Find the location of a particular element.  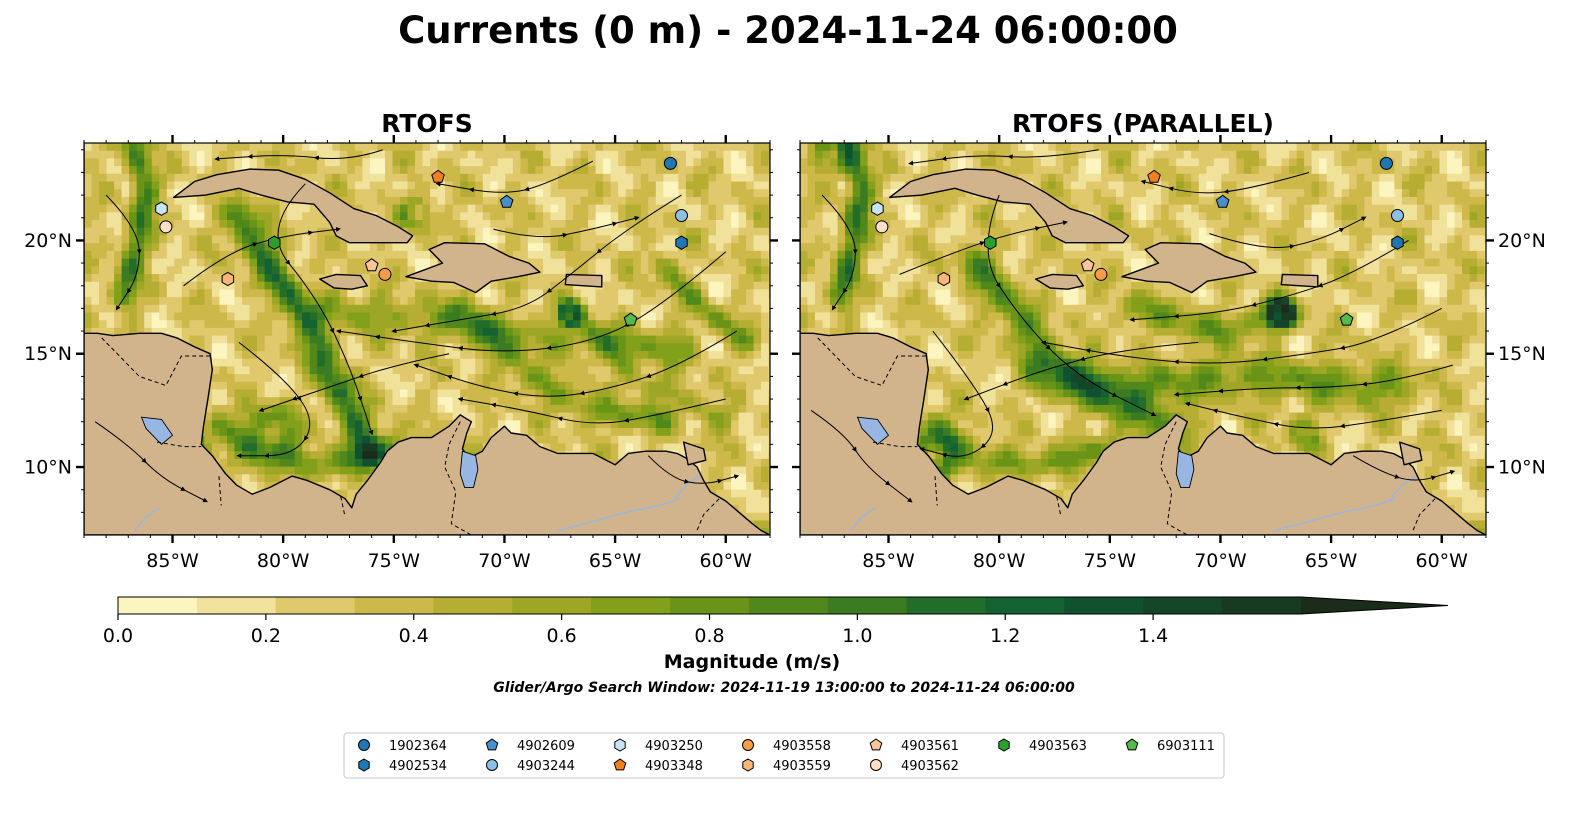

land-polygon is located at coordinates (583, 280).